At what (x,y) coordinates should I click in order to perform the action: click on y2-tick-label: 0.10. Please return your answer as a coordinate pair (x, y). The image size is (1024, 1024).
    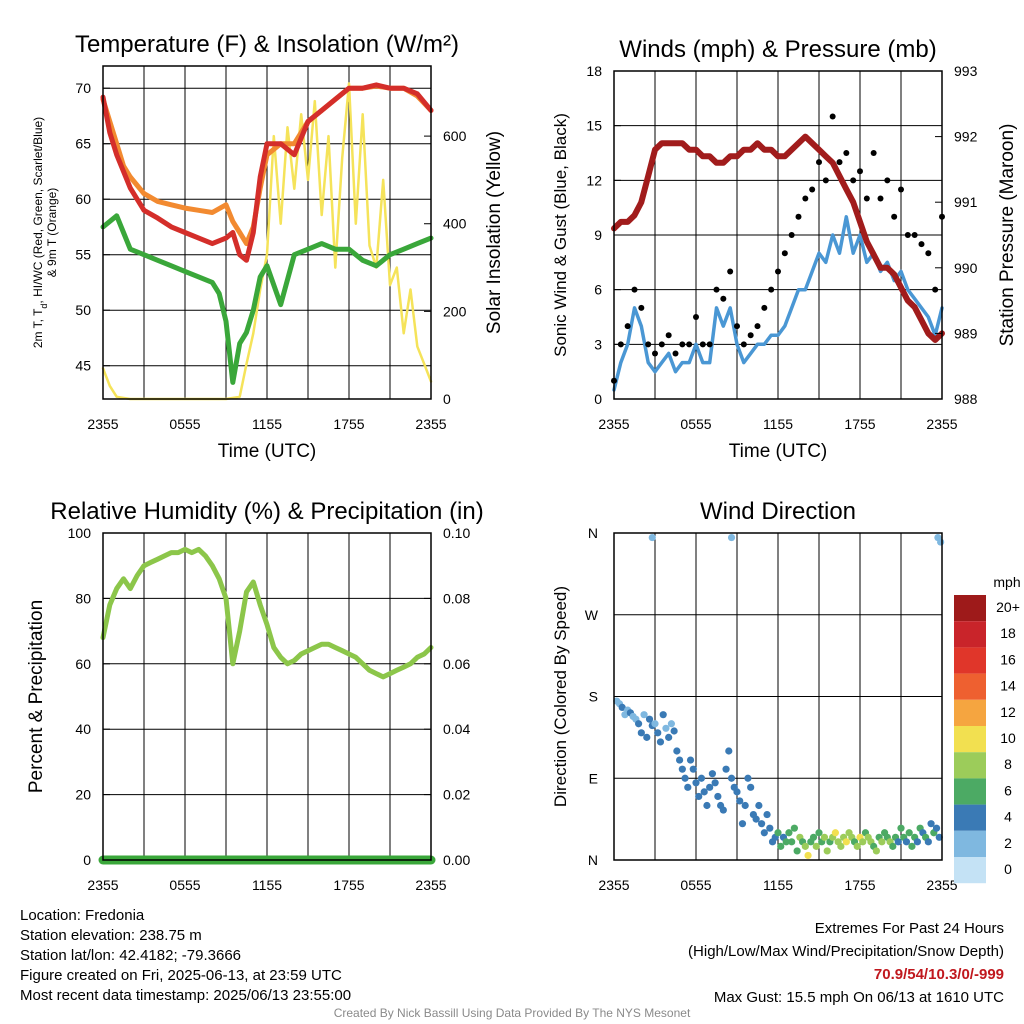
    Looking at the image, I should click on (456, 533).